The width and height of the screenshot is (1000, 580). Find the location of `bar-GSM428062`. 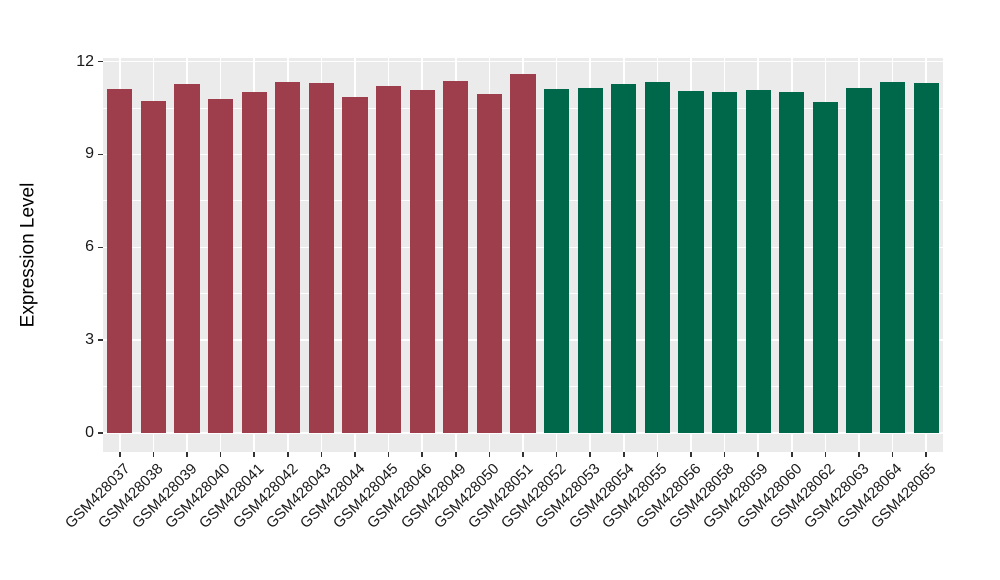

bar-GSM428062 is located at coordinates (825, 267).